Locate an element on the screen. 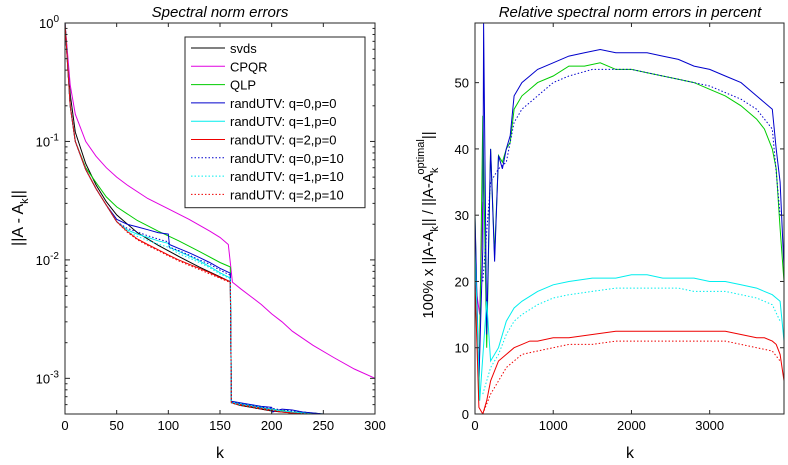  y-axis-label-main: ||A - A is located at coordinates (18, 225).